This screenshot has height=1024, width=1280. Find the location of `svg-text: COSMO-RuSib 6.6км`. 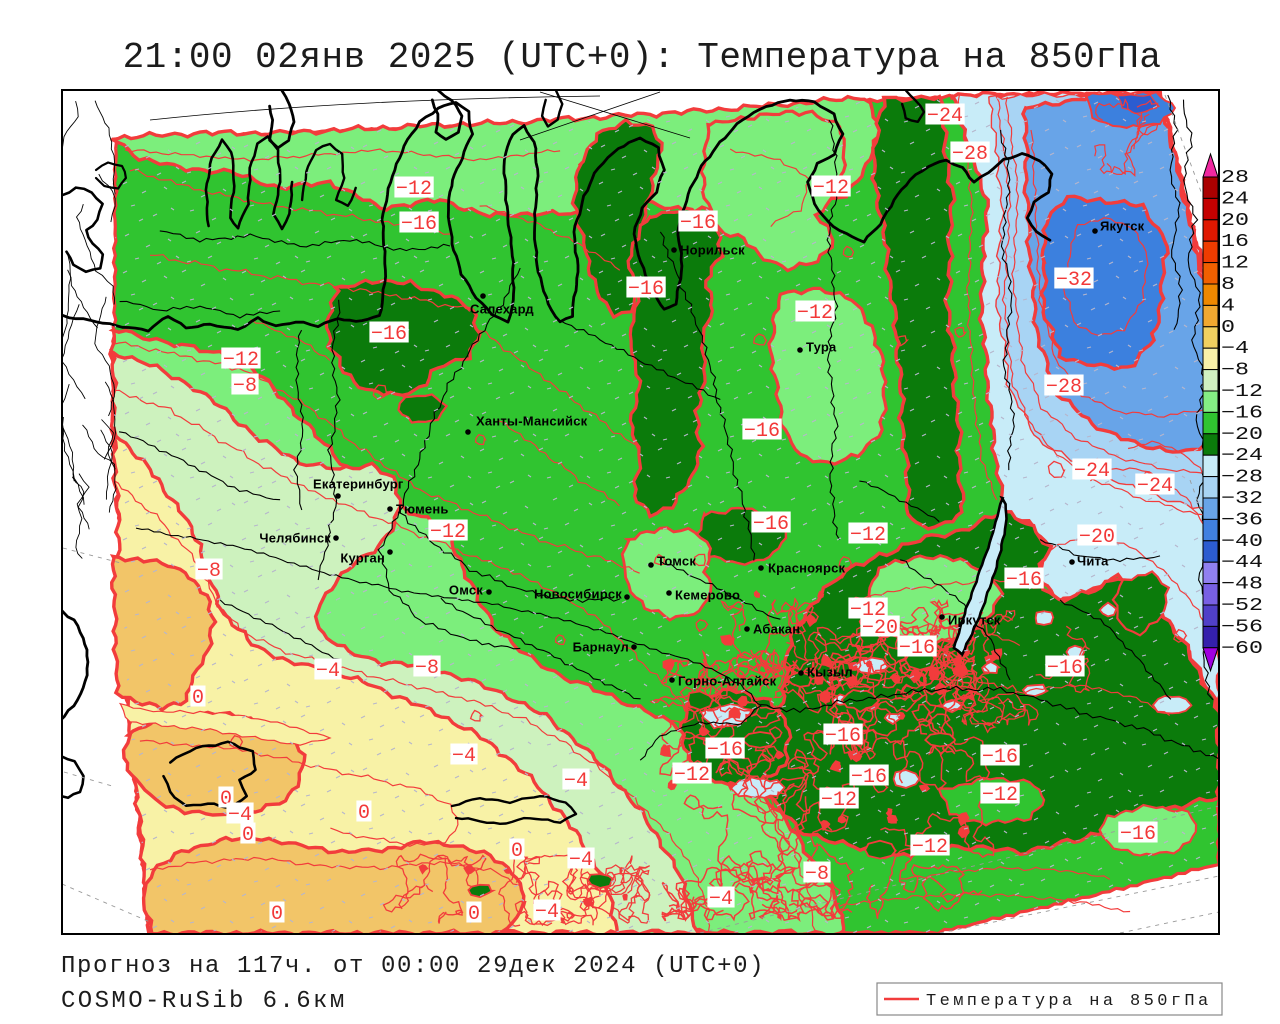

svg-text: COSMO-RuSib 6.6км is located at coordinates (204, 1001).